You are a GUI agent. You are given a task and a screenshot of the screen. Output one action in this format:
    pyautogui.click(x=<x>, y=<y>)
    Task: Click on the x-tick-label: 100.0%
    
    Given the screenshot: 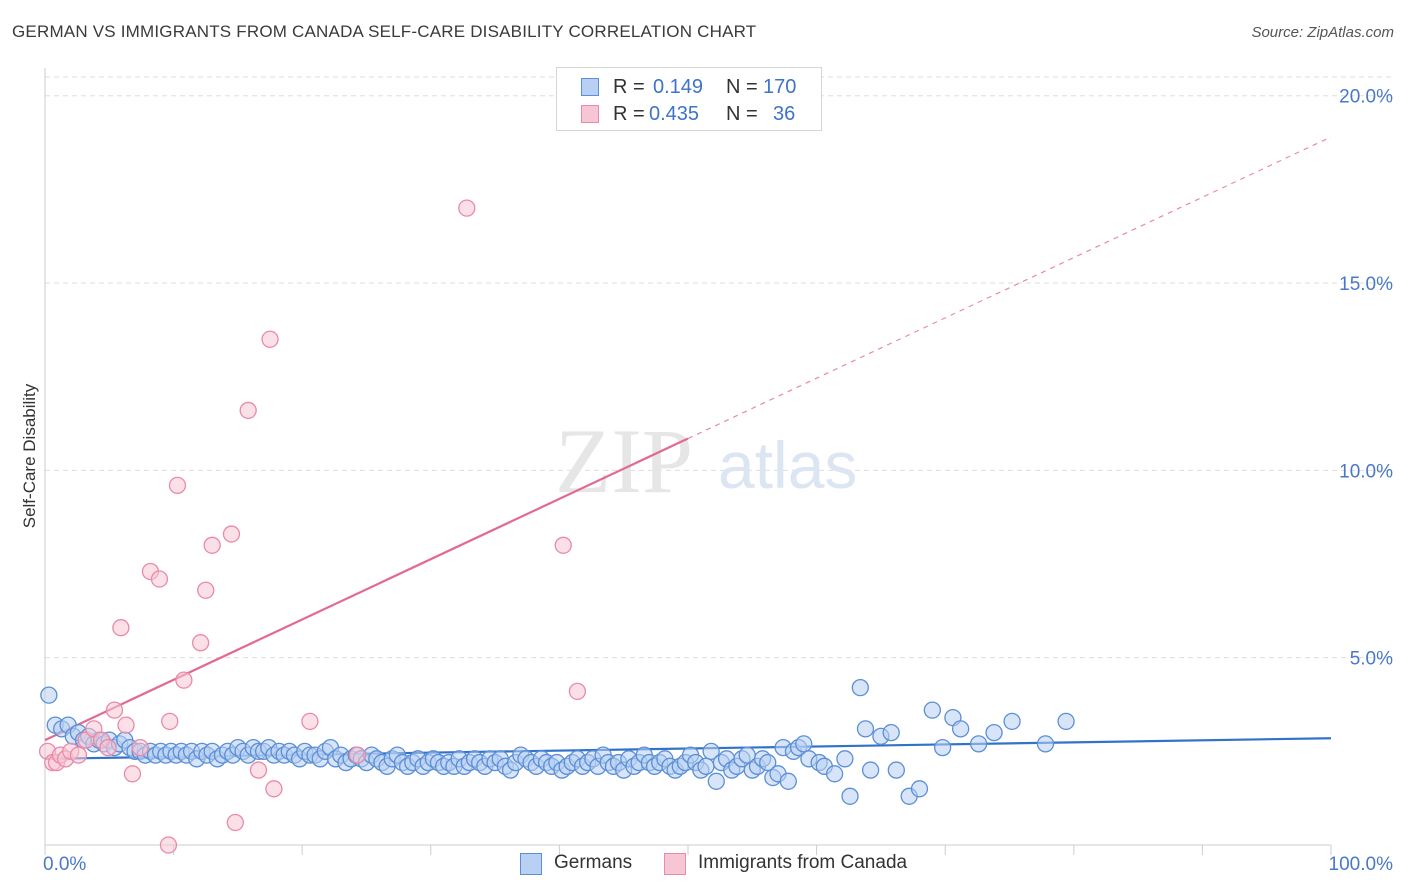 What is the action you would take?
    pyautogui.click(x=1361, y=864)
    